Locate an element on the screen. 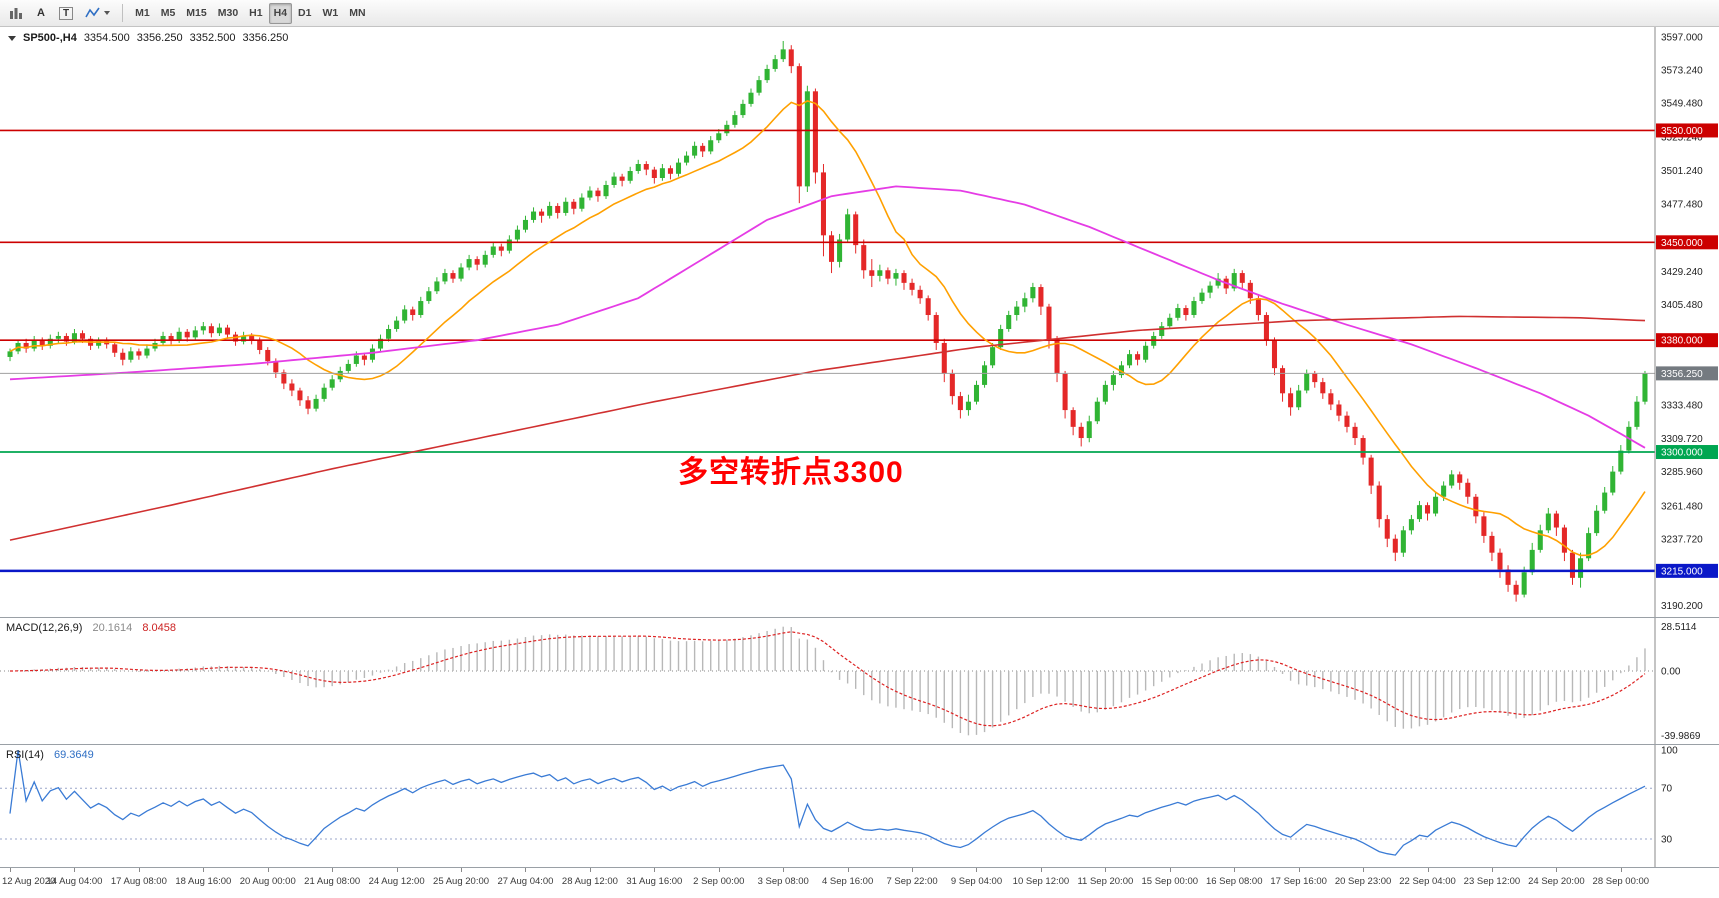 The height and width of the screenshot is (898, 1719). rsi-axis-labels: 100 70 30 is located at coordinates (1669, 796).